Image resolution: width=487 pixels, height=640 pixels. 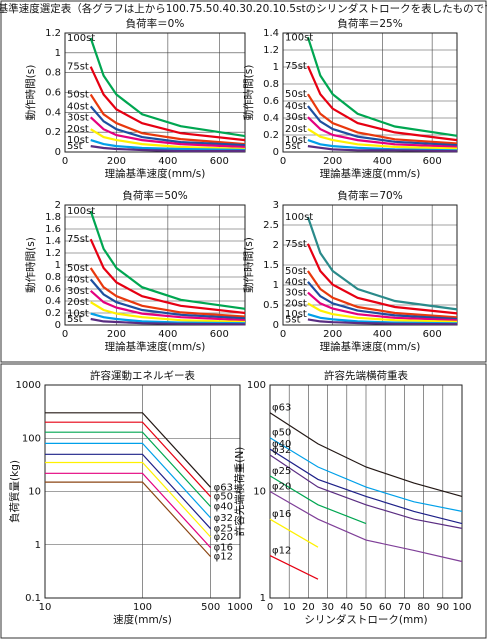 I want to click on y-tick-label: 1.6, so click(x=53, y=229).